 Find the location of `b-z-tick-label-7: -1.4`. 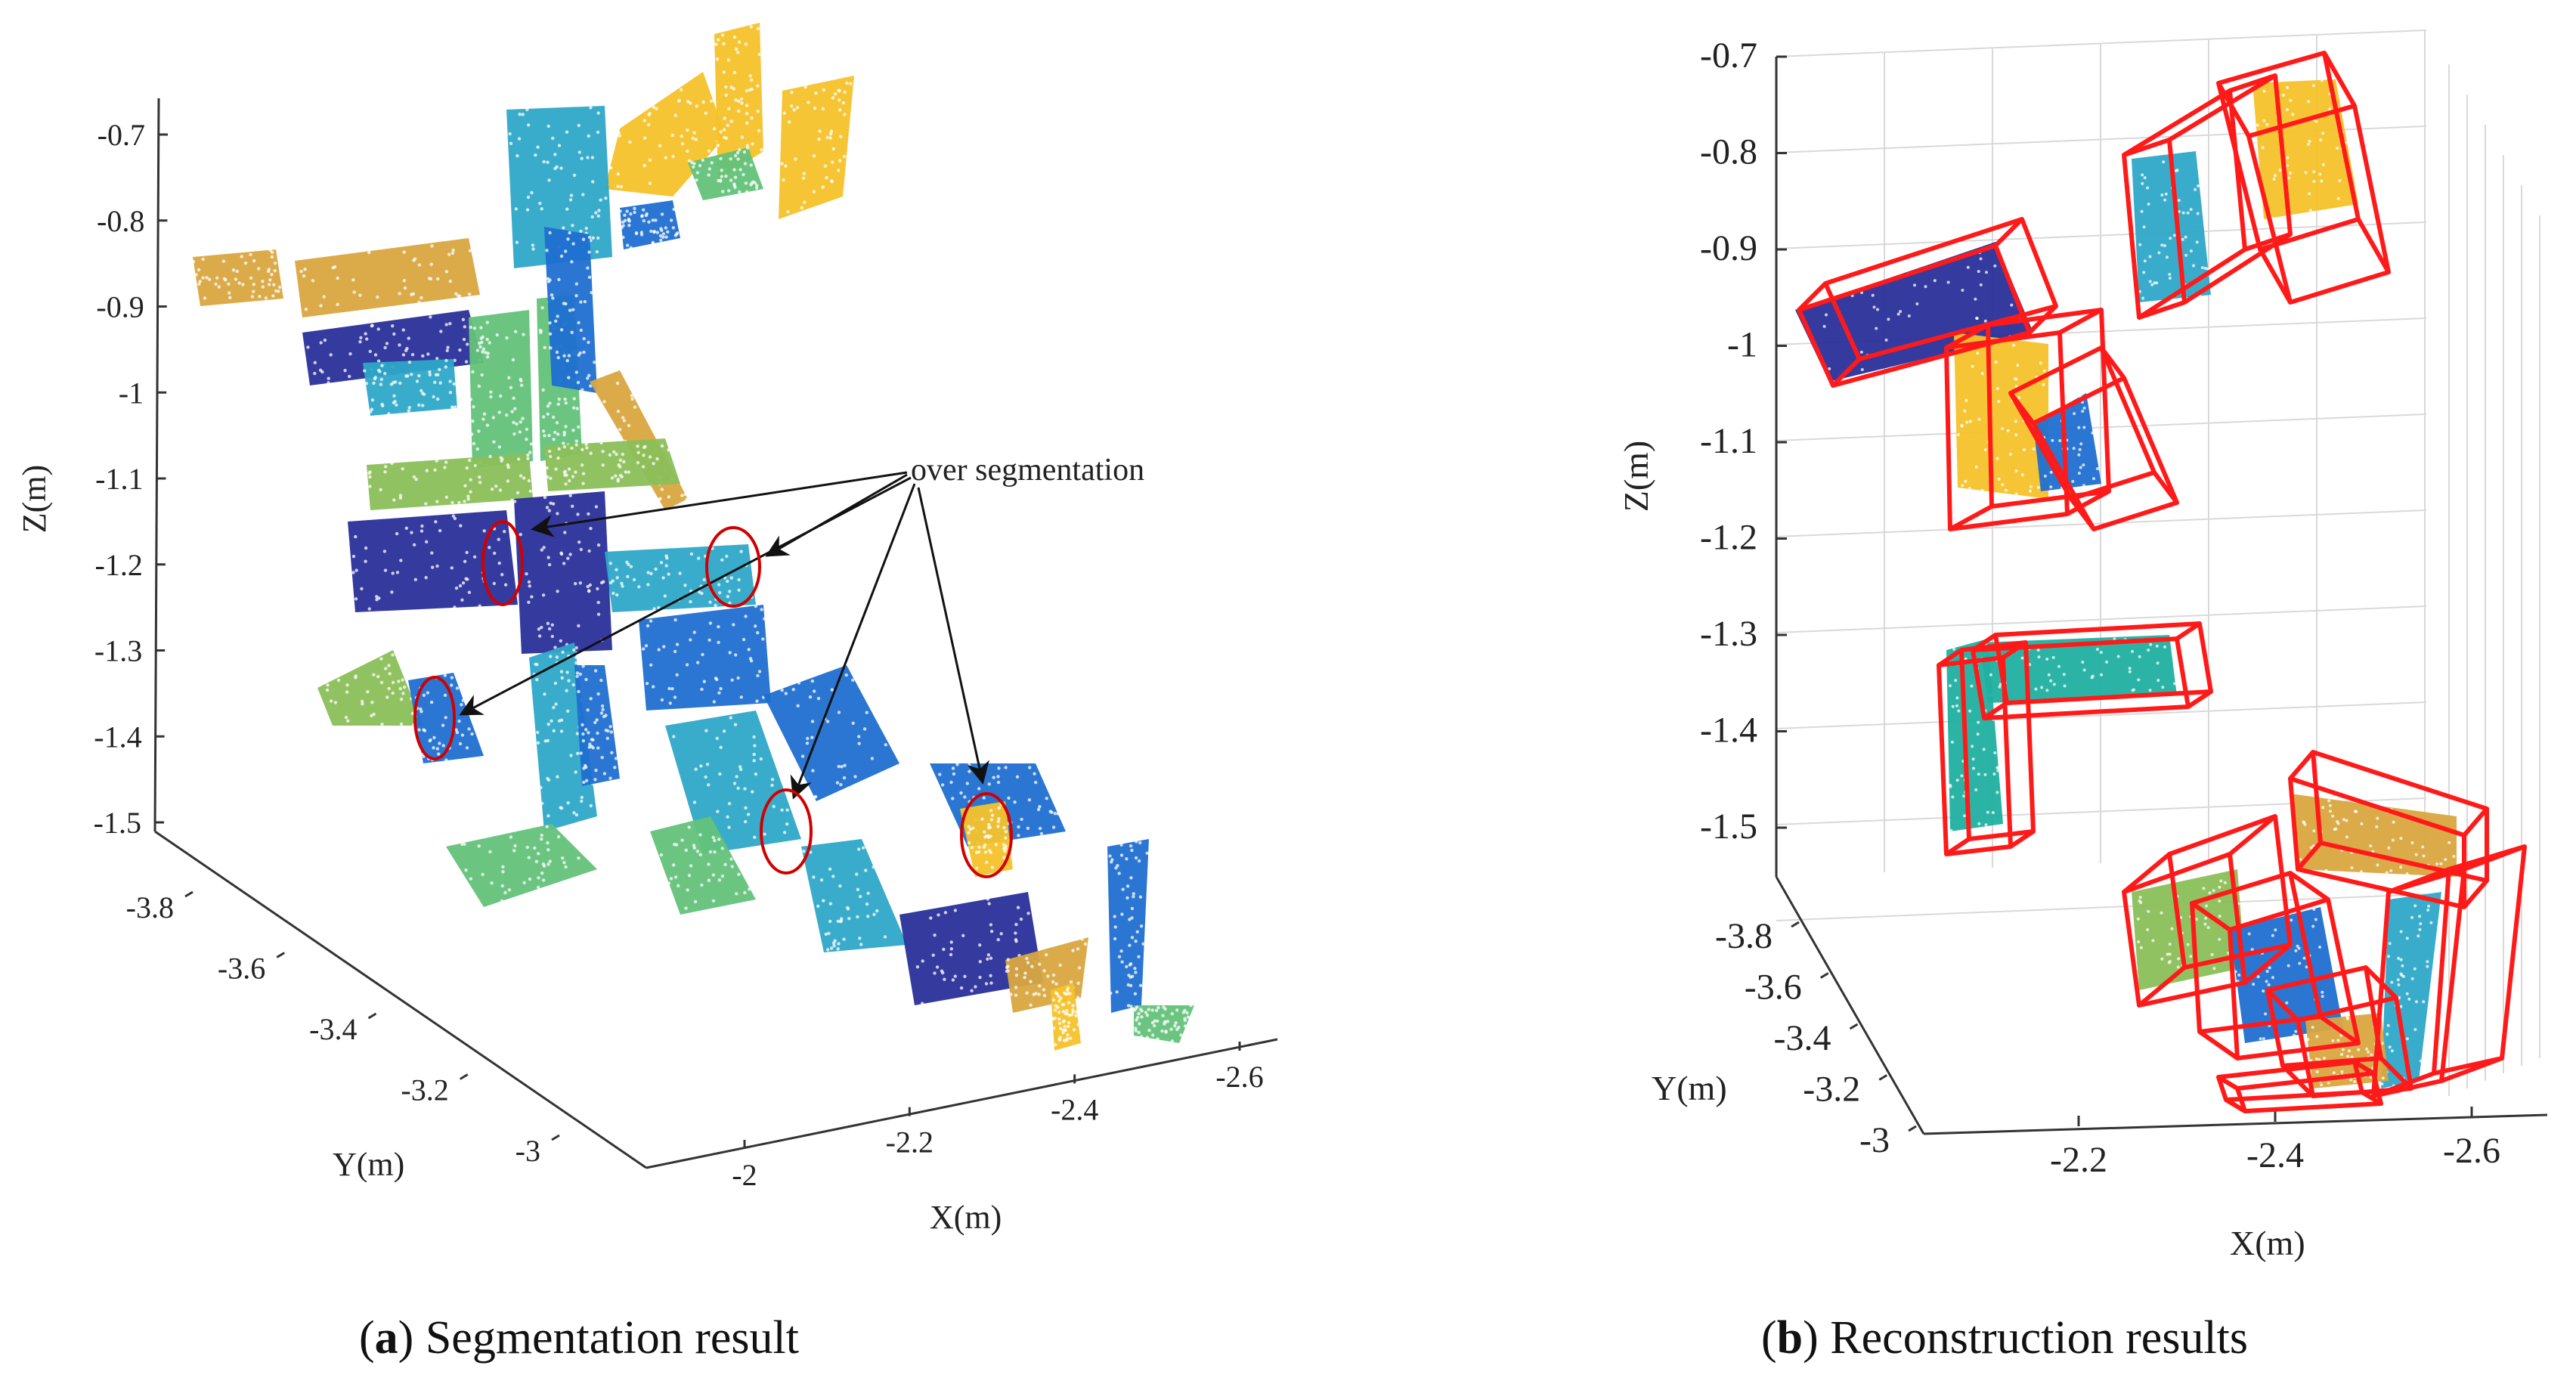

b-z-tick-label-7: -1.4 is located at coordinates (1728, 731).